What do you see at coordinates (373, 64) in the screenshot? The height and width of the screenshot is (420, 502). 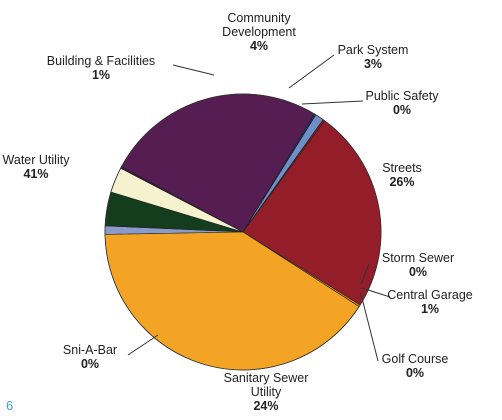 I see `label-percent-park-system: 3%` at bounding box center [373, 64].